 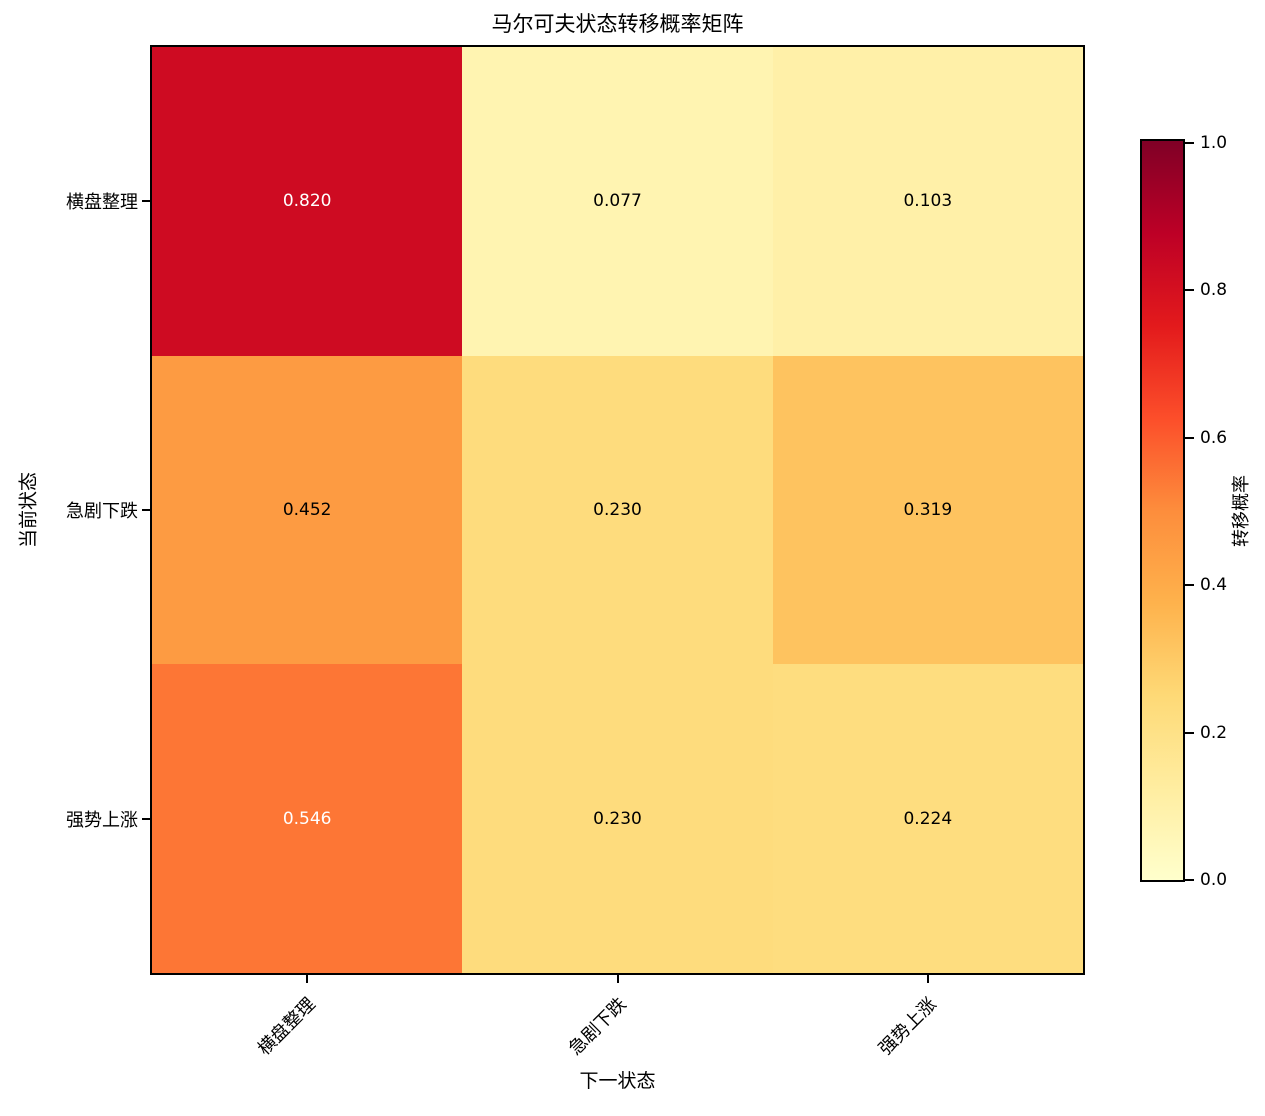 I want to click on cell-value: 0.224, so click(x=928, y=818).